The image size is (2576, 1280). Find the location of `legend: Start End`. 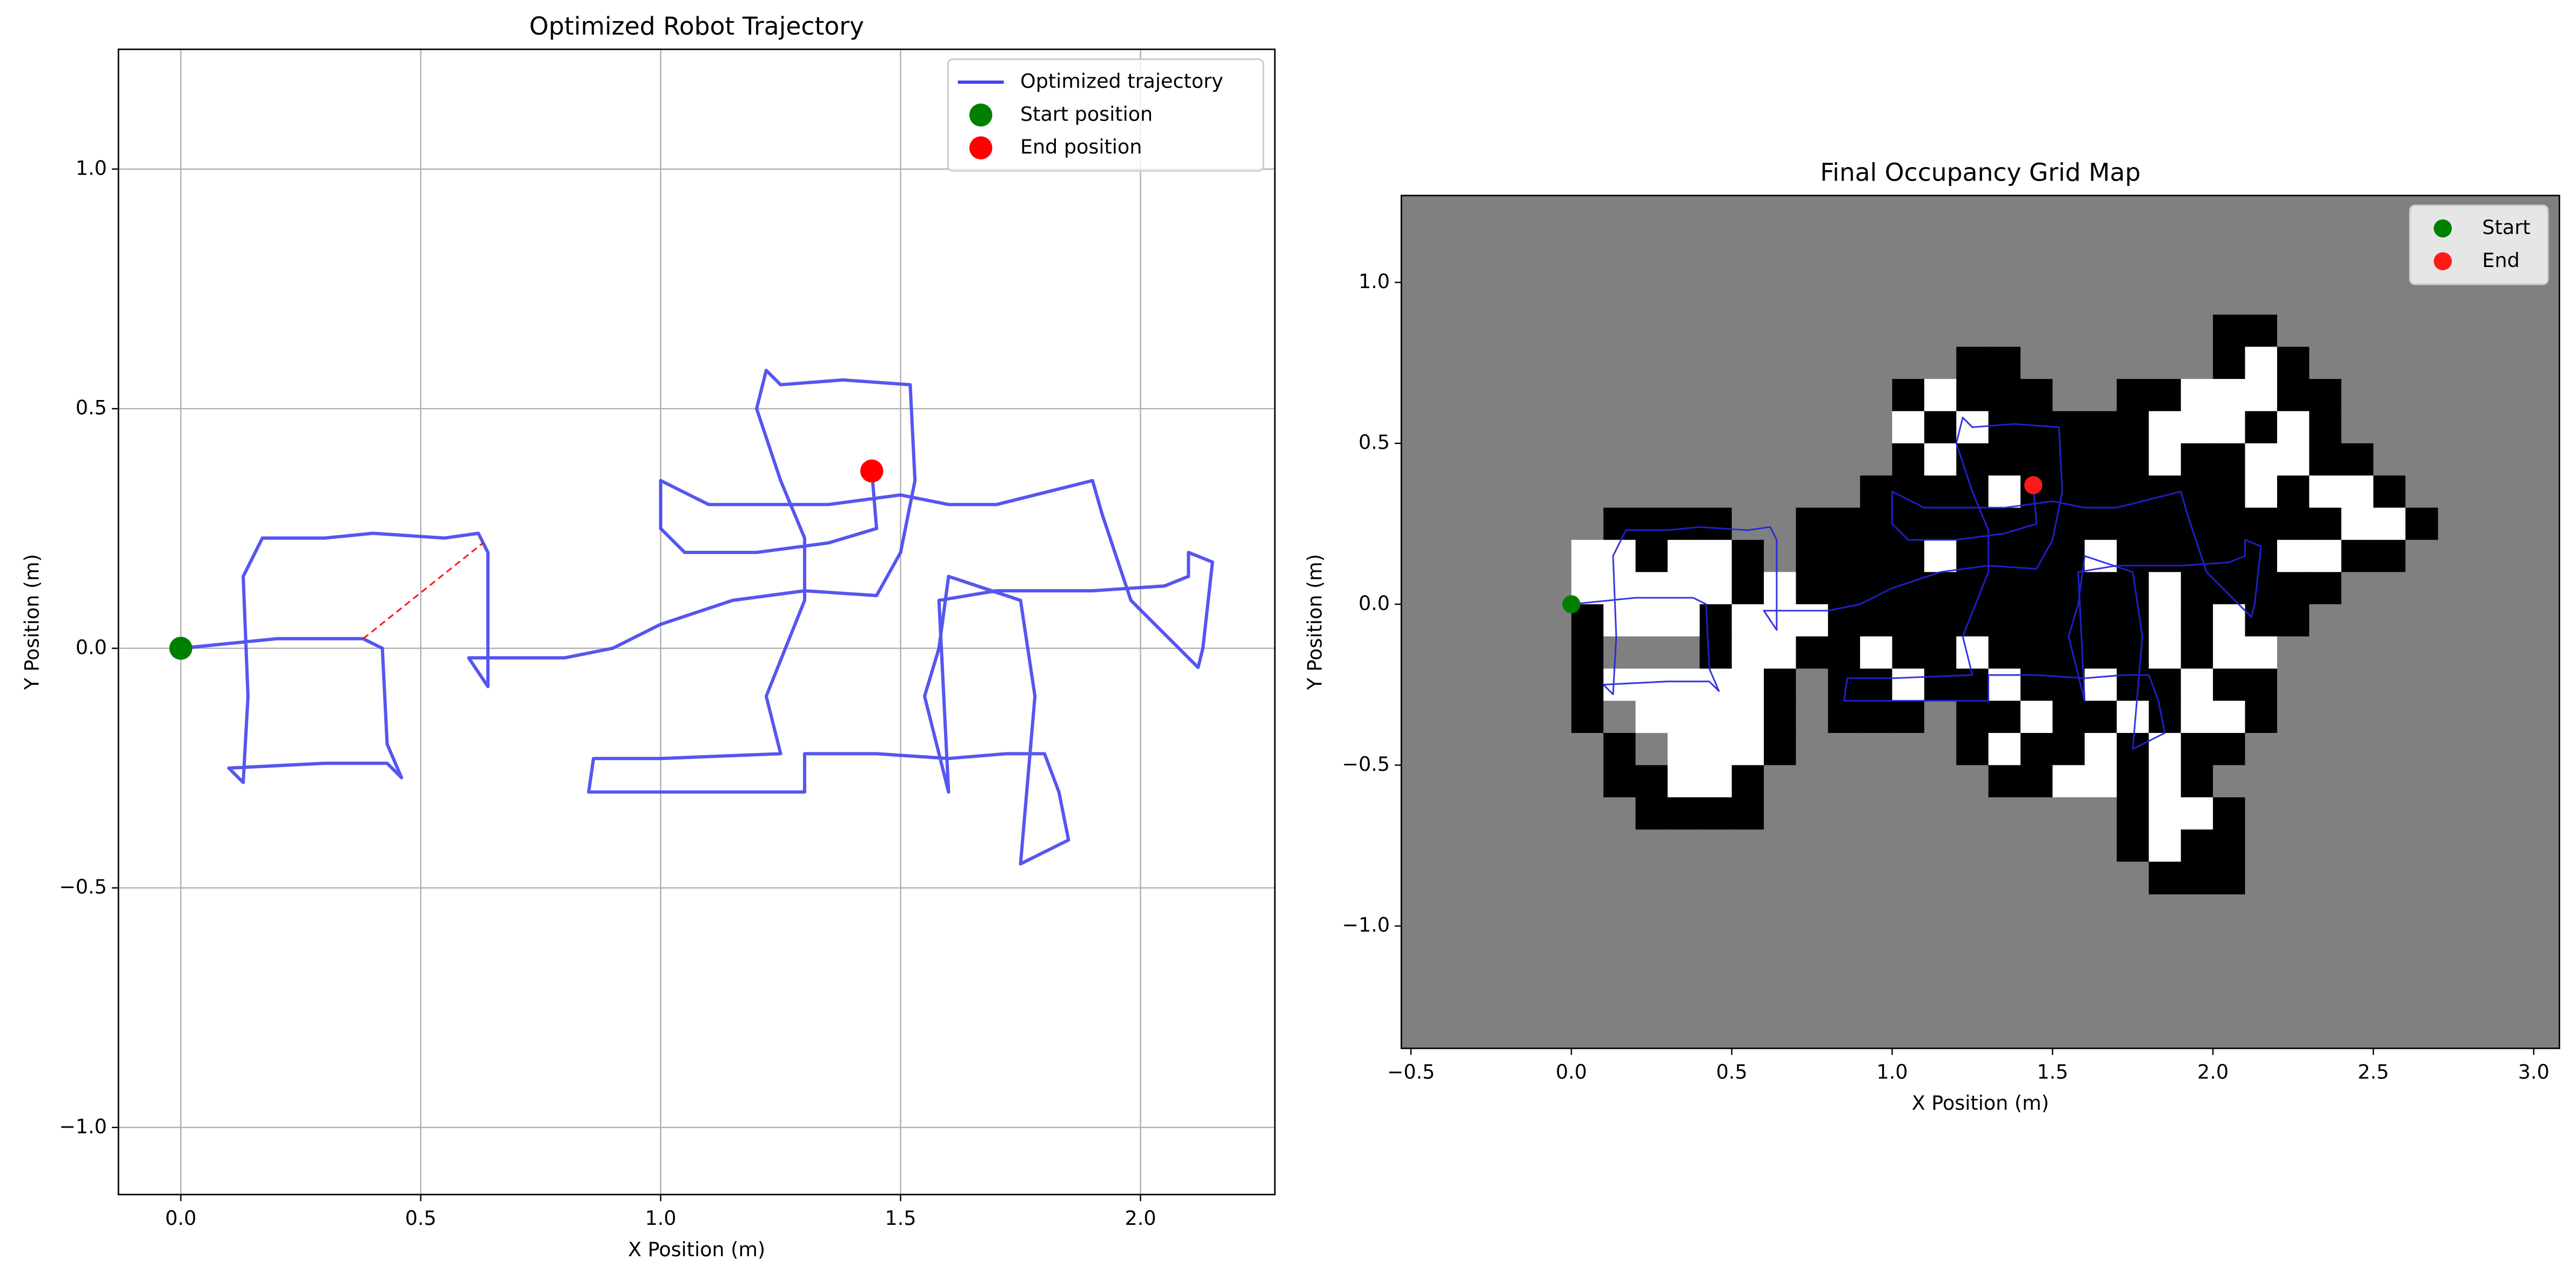

legend: Start End is located at coordinates (2479, 245).